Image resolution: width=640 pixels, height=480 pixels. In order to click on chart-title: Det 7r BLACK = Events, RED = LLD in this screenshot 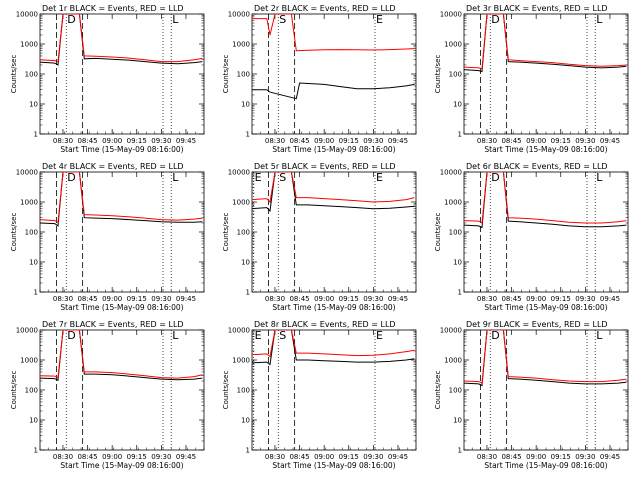, I will do `click(113, 324)`.